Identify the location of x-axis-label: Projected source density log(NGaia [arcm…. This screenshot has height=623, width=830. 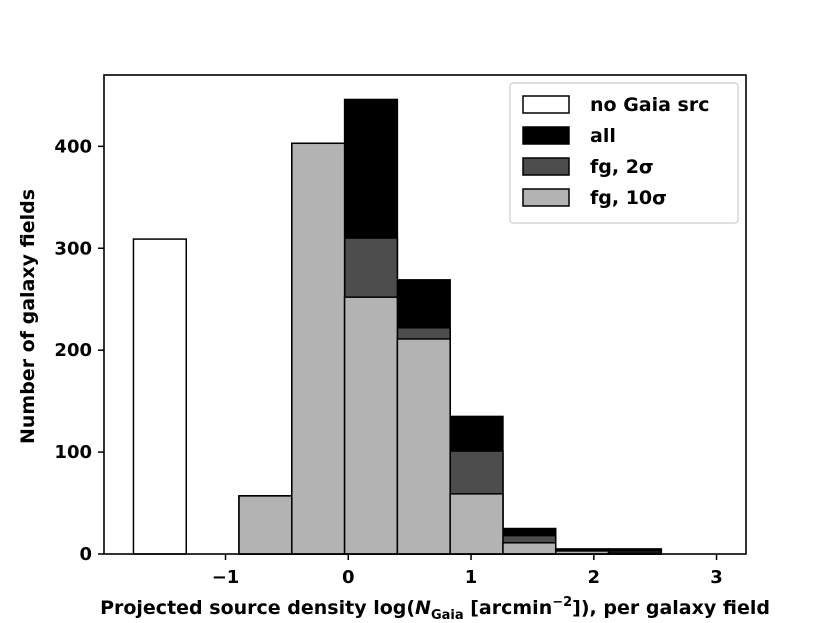
(435, 609).